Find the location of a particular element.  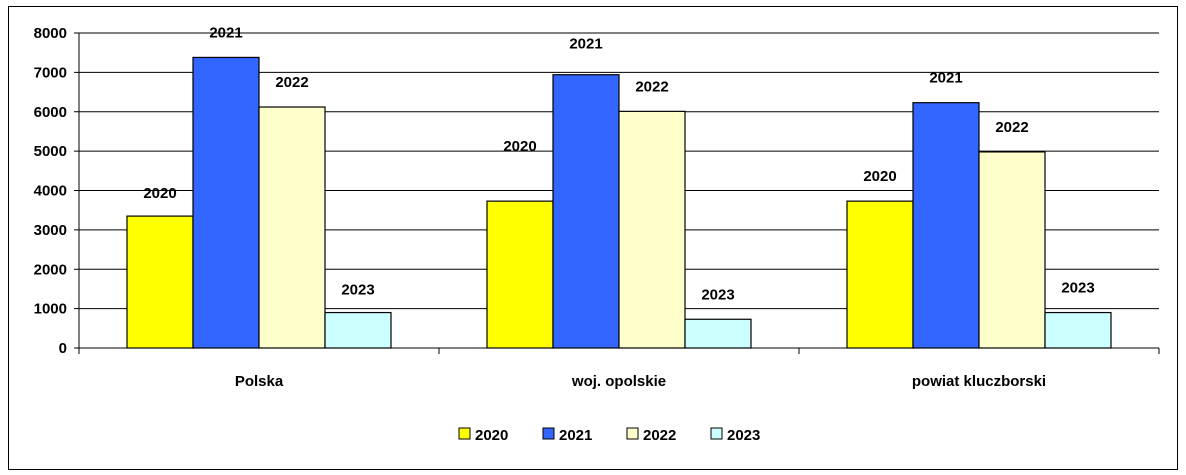

legend: 2020 2021 2022 2023 is located at coordinates (609, 435).